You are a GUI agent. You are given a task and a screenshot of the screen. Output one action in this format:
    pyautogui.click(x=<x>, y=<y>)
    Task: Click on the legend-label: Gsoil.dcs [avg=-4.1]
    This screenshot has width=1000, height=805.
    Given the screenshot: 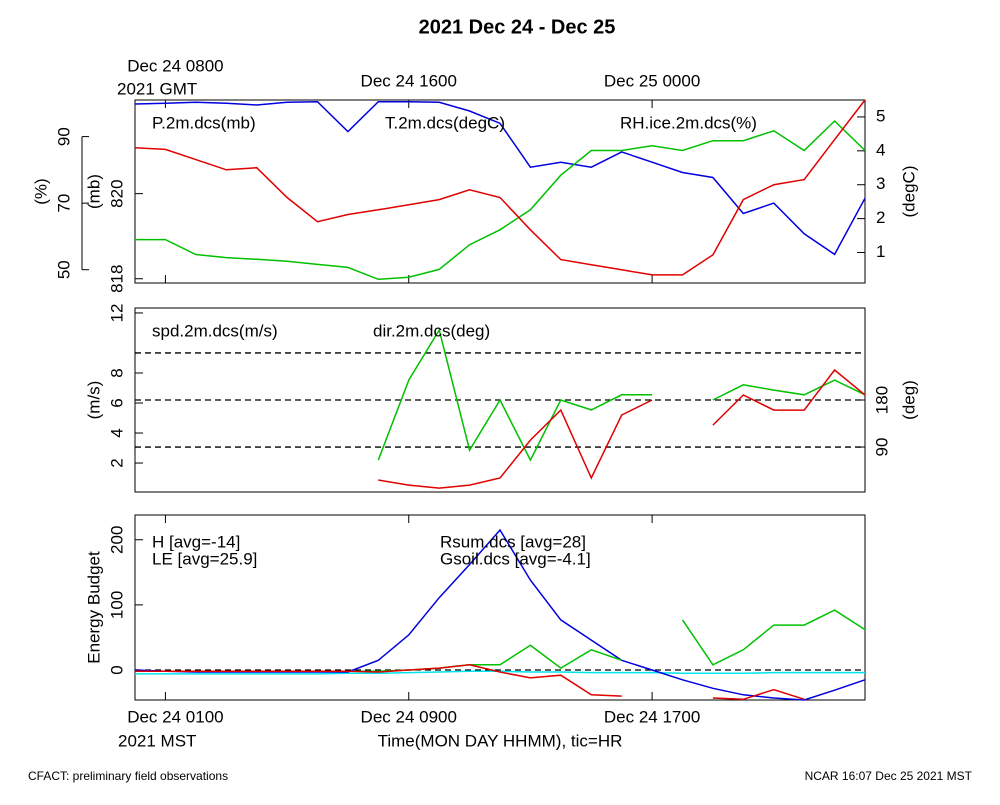 What is the action you would take?
    pyautogui.click(x=515, y=558)
    